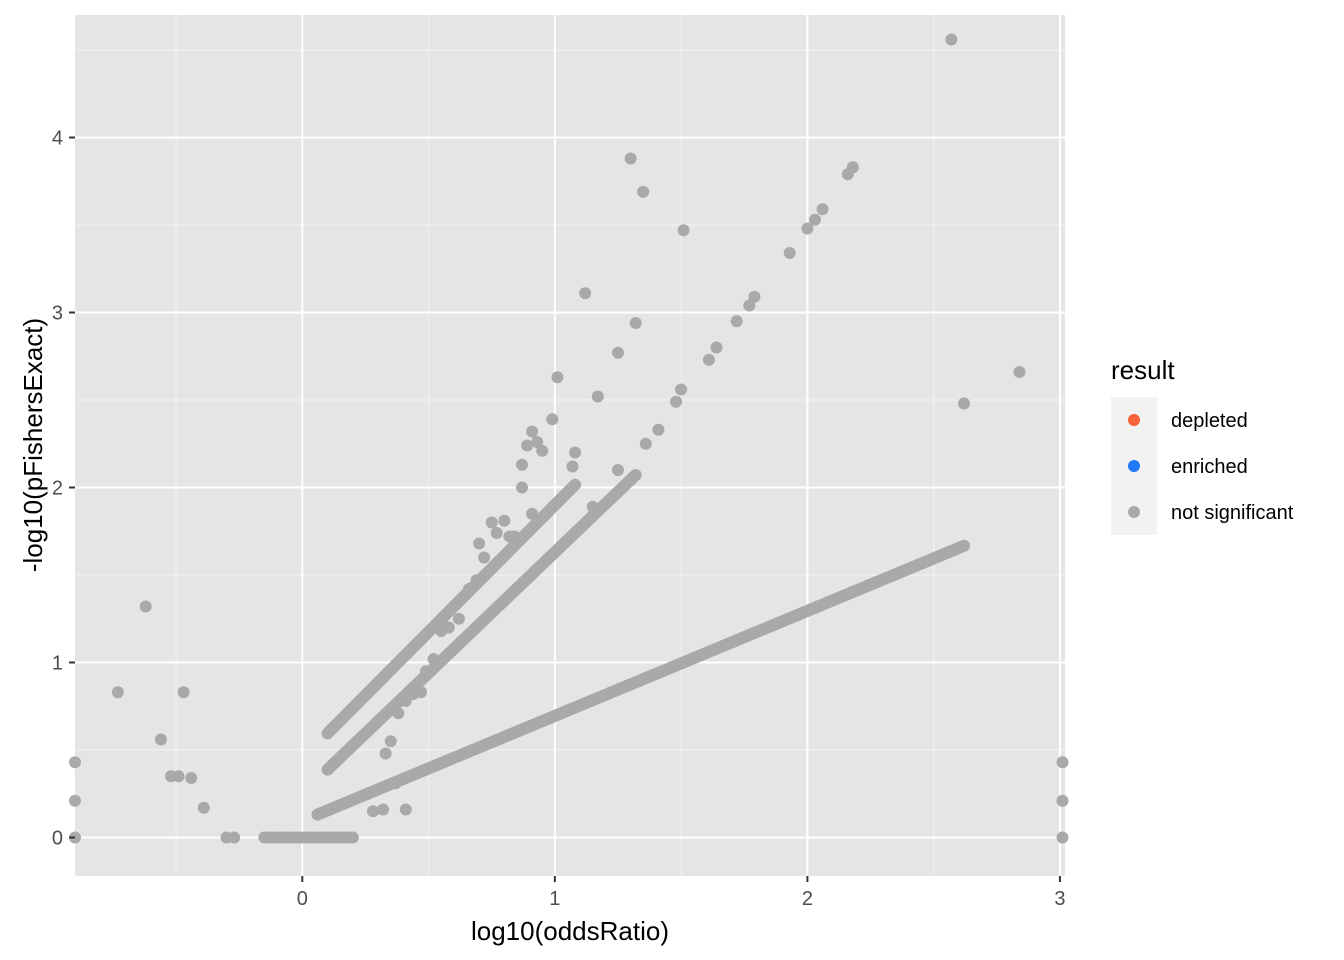 The width and height of the screenshot is (1344, 960). What do you see at coordinates (302, 899) in the screenshot?
I see `x-tick-label: 0` at bounding box center [302, 899].